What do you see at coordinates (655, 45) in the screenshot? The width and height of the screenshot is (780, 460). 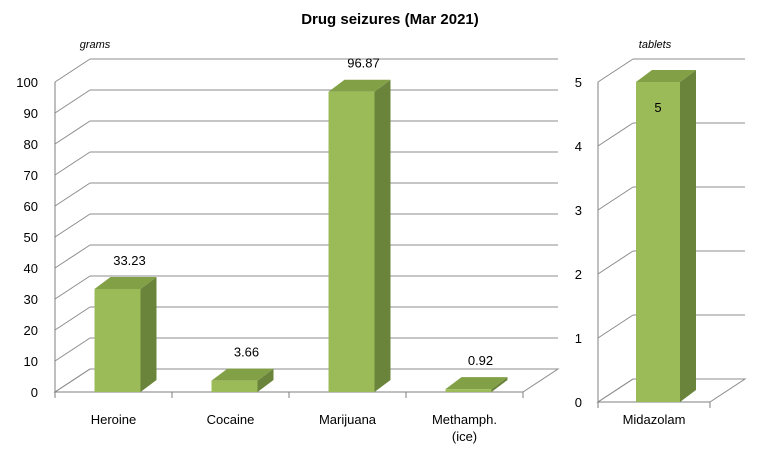 I see `y-axis-unit-label: tablets` at bounding box center [655, 45].